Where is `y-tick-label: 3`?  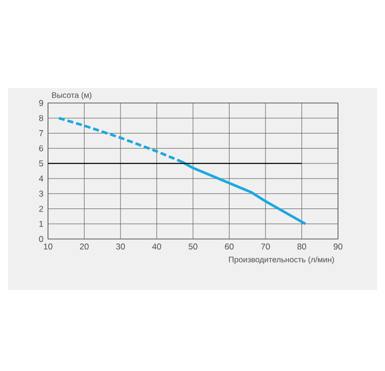
y-tick-label: 3 is located at coordinates (41, 193).